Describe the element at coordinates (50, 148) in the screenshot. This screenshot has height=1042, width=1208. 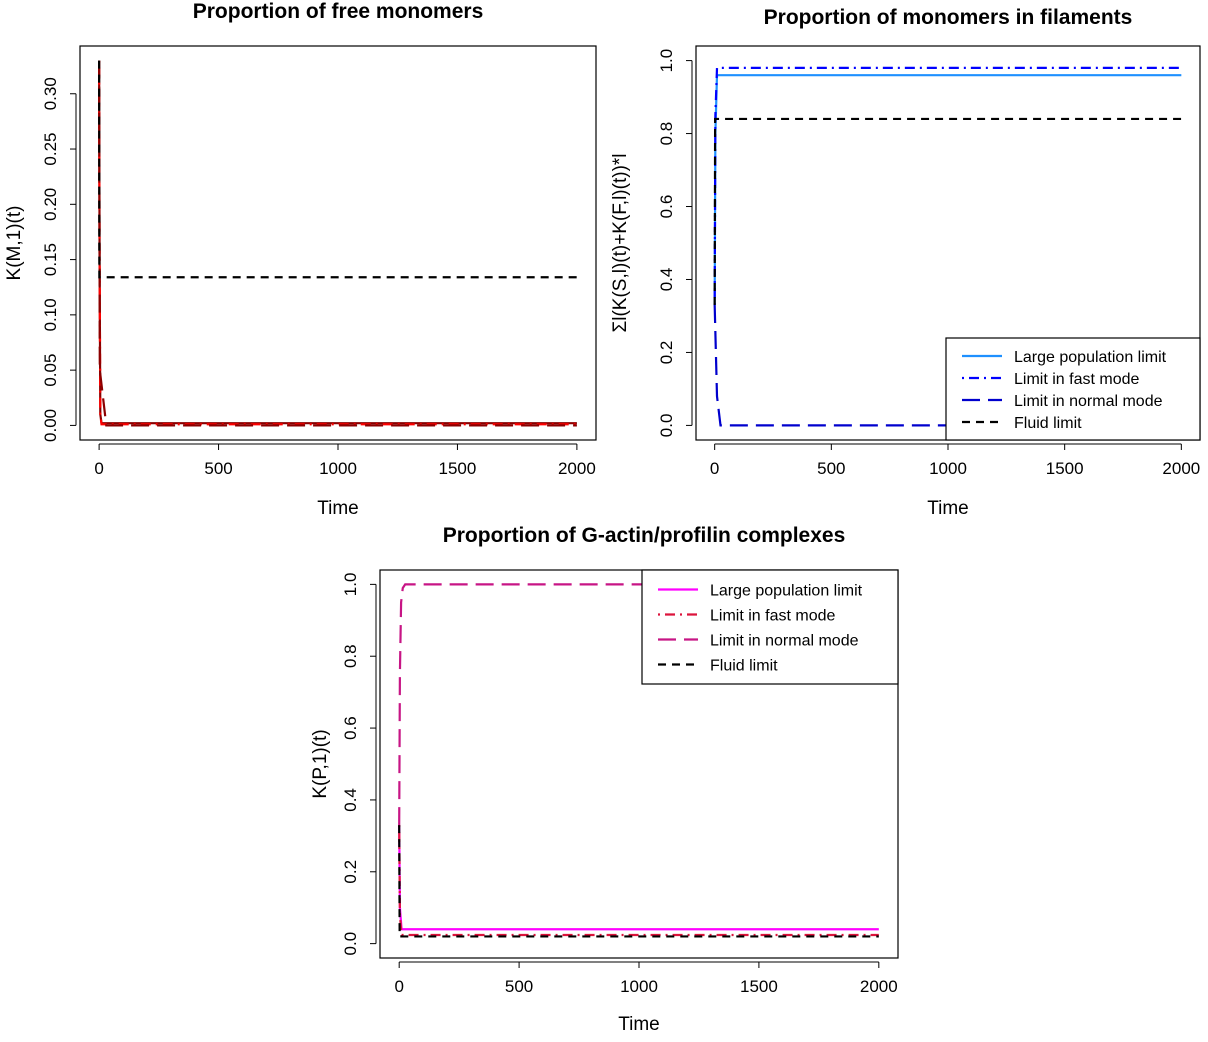
I see `y-tick-label: 0.25` at that location.